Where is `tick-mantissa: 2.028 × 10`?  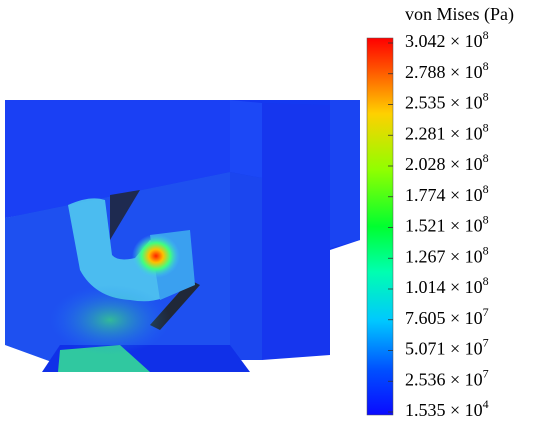 tick-mantissa: 2.028 × 10 is located at coordinates (444, 164).